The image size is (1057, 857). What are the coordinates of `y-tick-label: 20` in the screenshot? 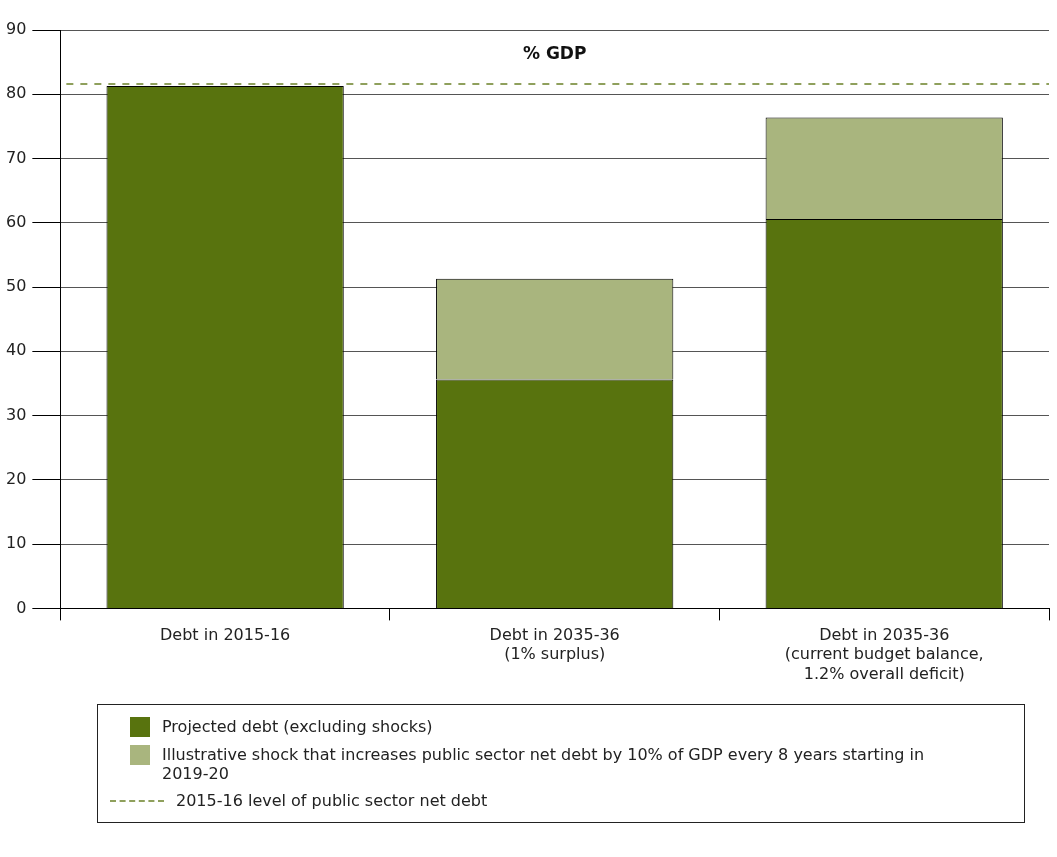 It's located at (16, 479).